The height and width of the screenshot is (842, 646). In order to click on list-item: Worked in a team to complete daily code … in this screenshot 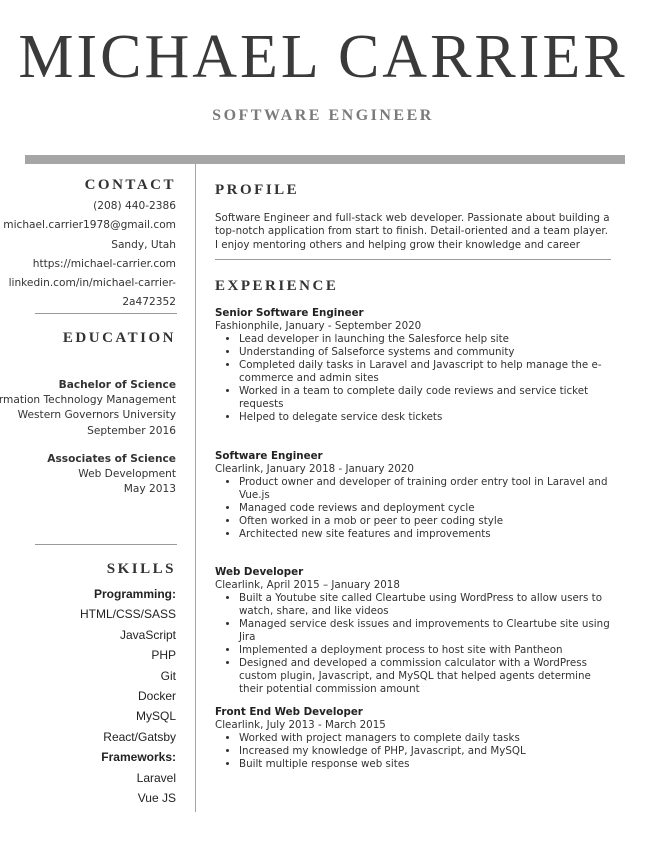, I will do `click(427, 398)`.